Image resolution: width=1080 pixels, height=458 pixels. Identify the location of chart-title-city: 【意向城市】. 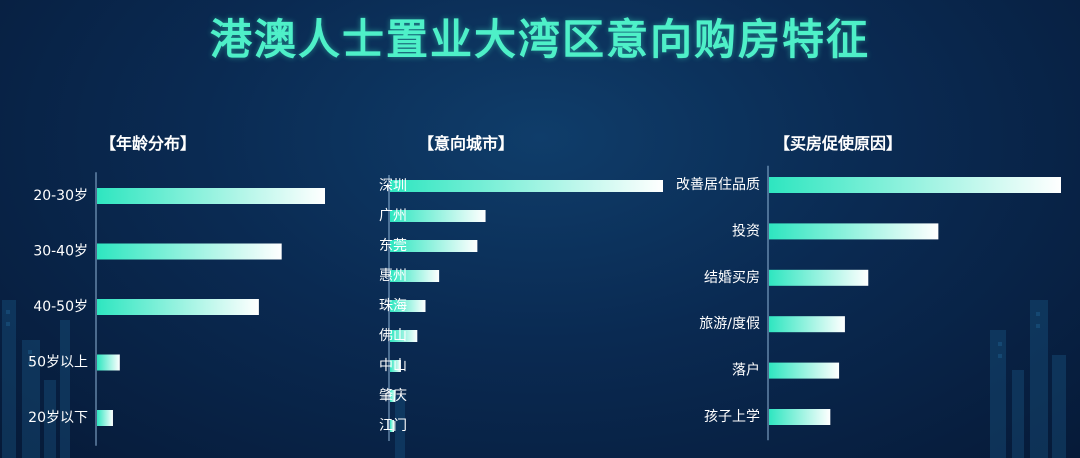
(466, 143).